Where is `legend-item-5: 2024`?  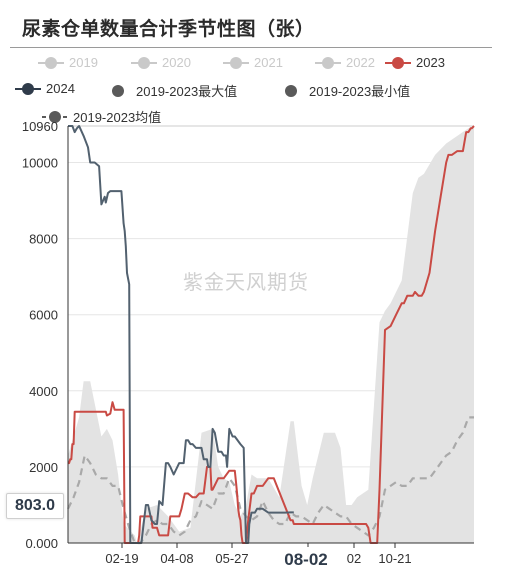
legend-item-5: 2024 is located at coordinates (45, 88).